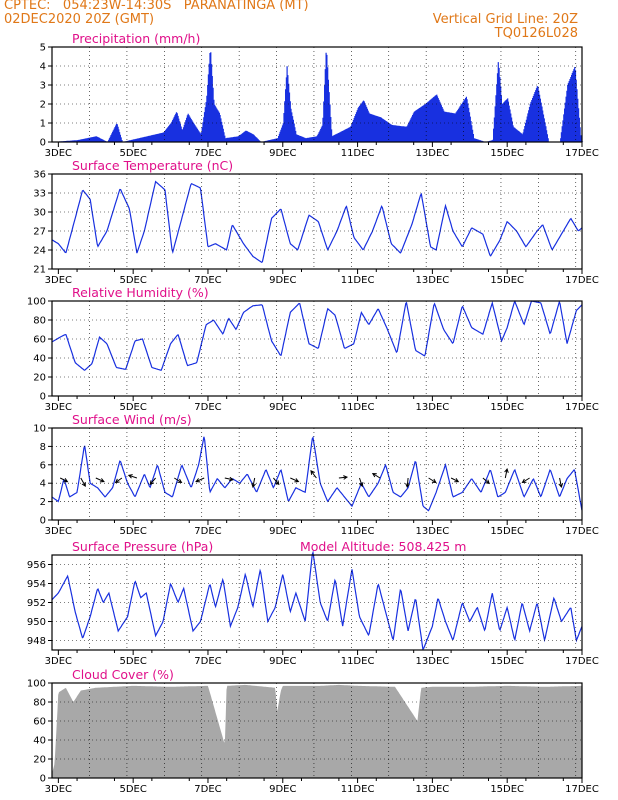  I want to click on temp-line, so click(317, 222).